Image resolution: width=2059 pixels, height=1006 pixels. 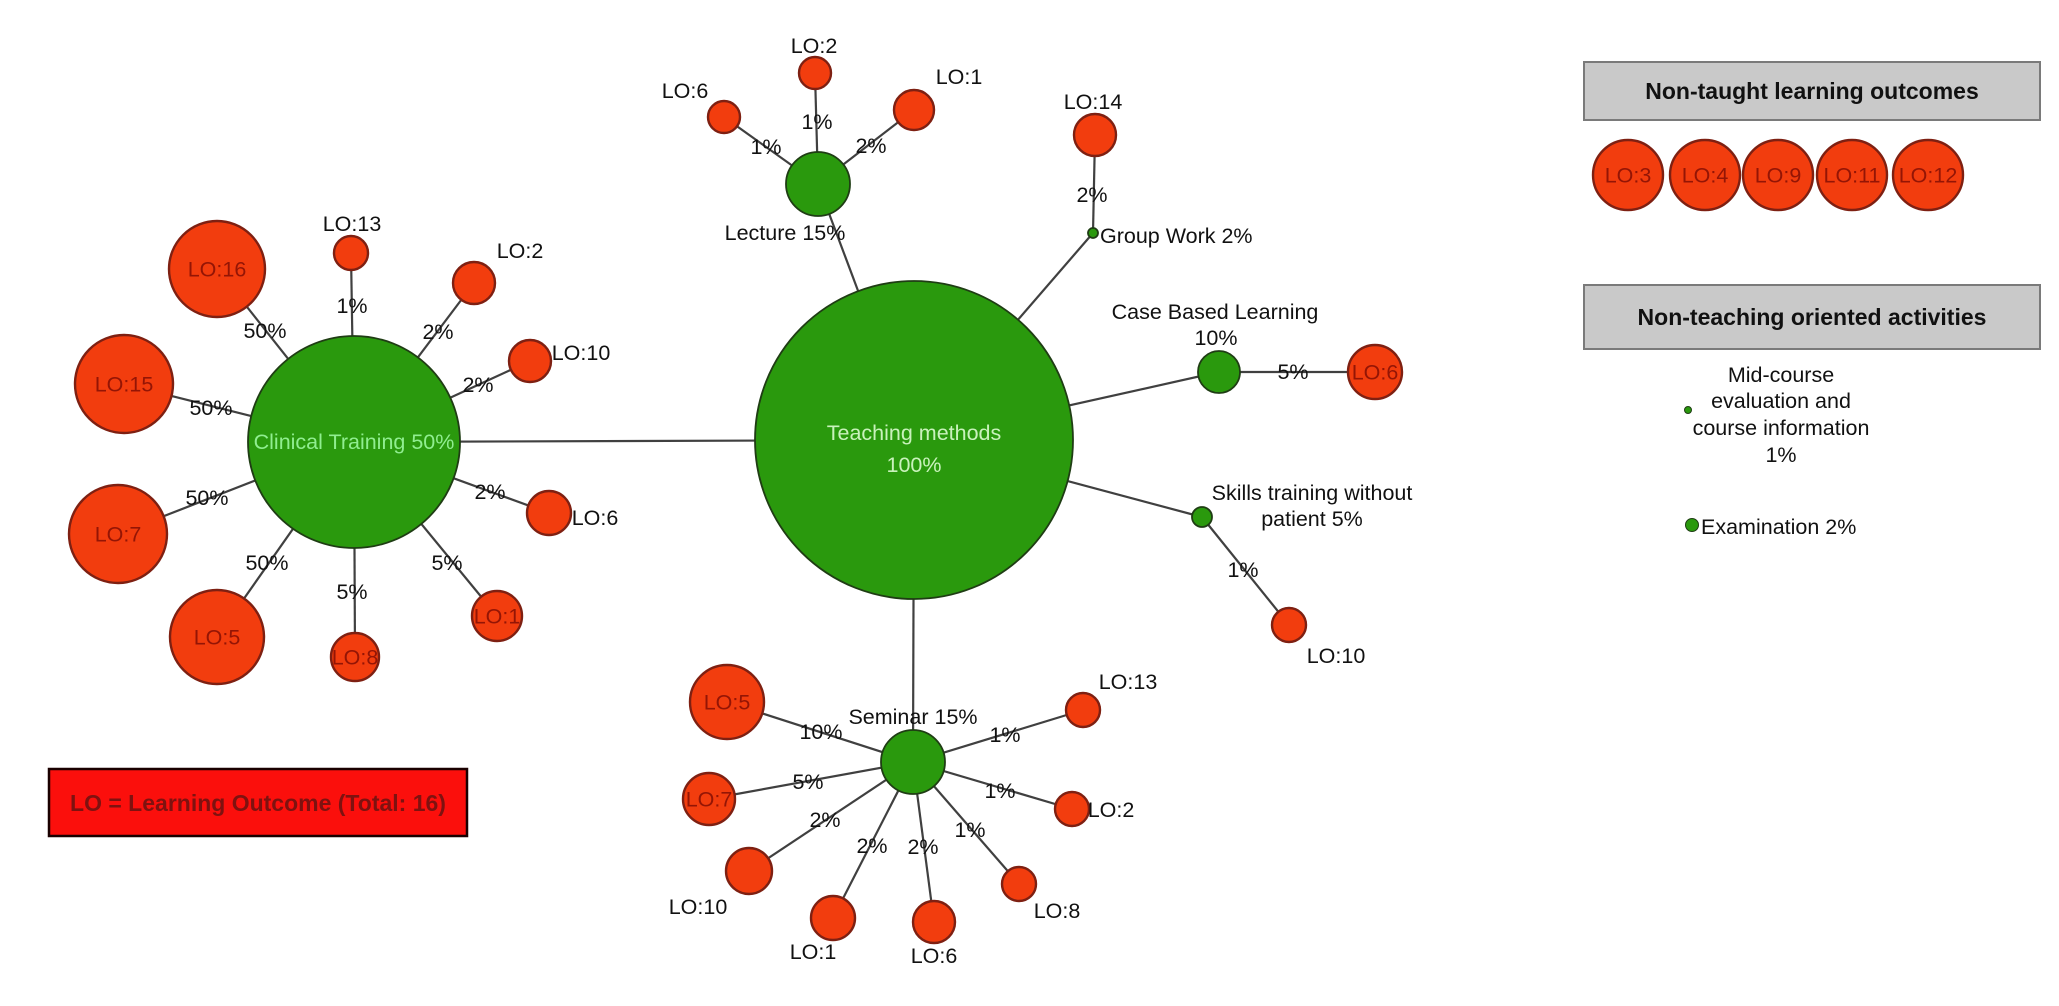 I want to click on svg-text: LO:16, so click(x=217, y=270).